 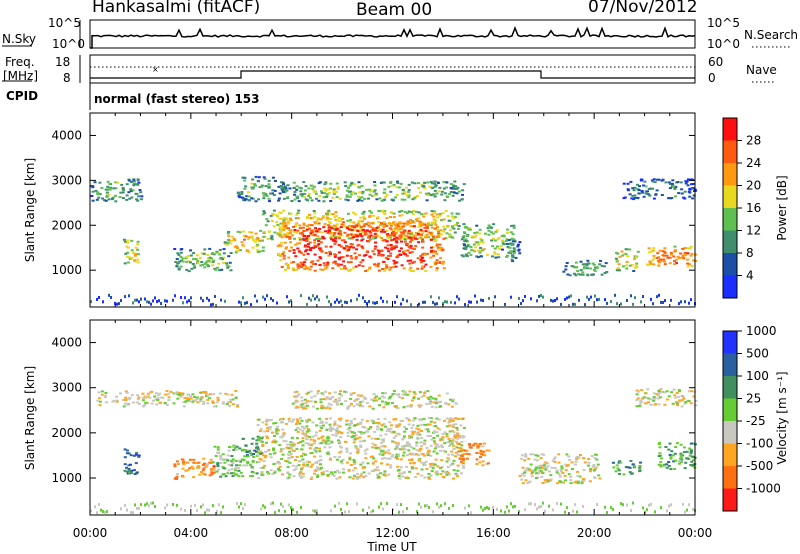 What do you see at coordinates (191, 533) in the screenshot?
I see `x-tick-label: 04:00` at bounding box center [191, 533].